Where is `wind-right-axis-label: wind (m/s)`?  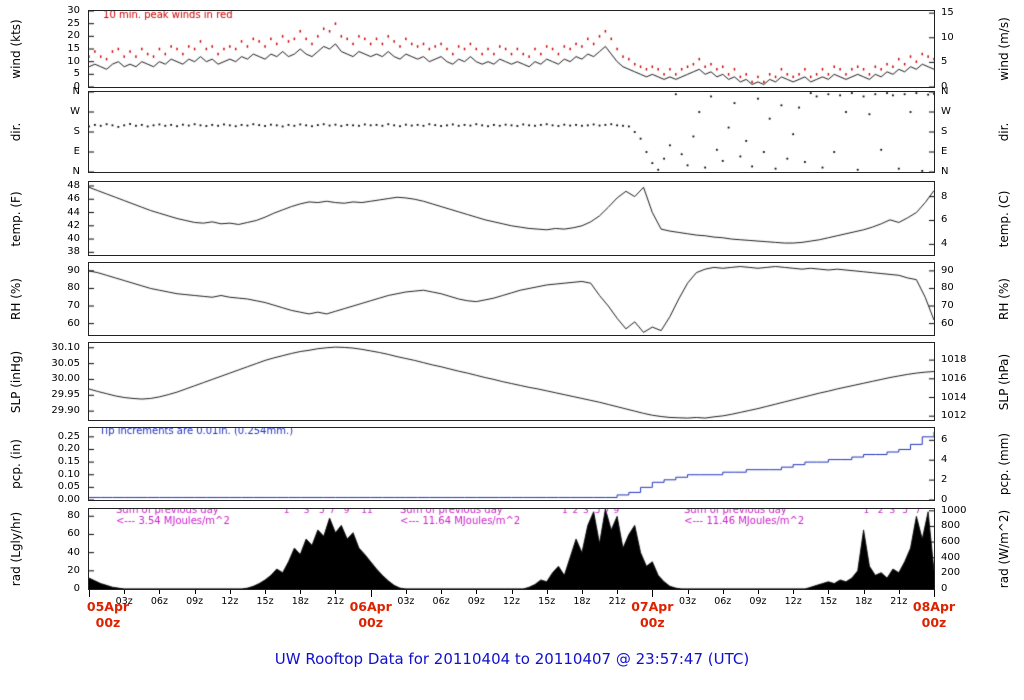 wind-right-axis-label: wind (m/s) is located at coordinates (1004, 49).